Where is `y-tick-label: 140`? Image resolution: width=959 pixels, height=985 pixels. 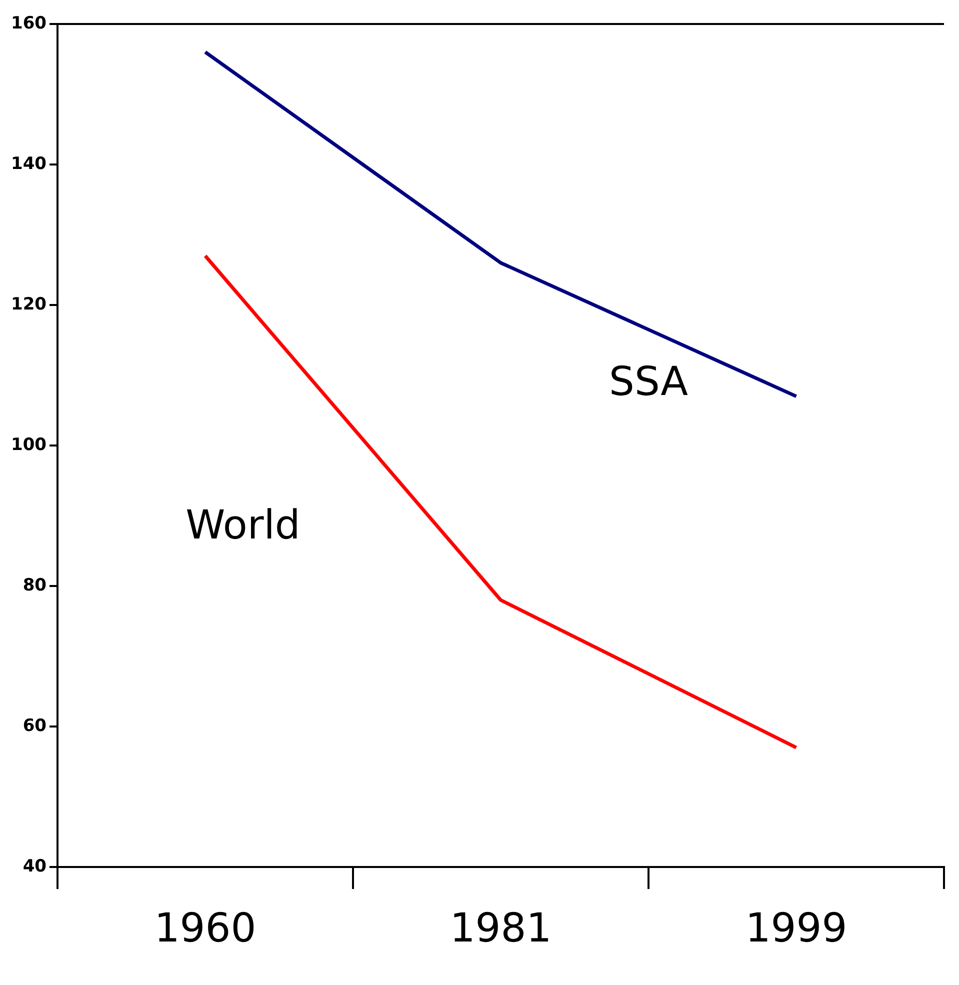
y-tick-label: 140 is located at coordinates (28, 164).